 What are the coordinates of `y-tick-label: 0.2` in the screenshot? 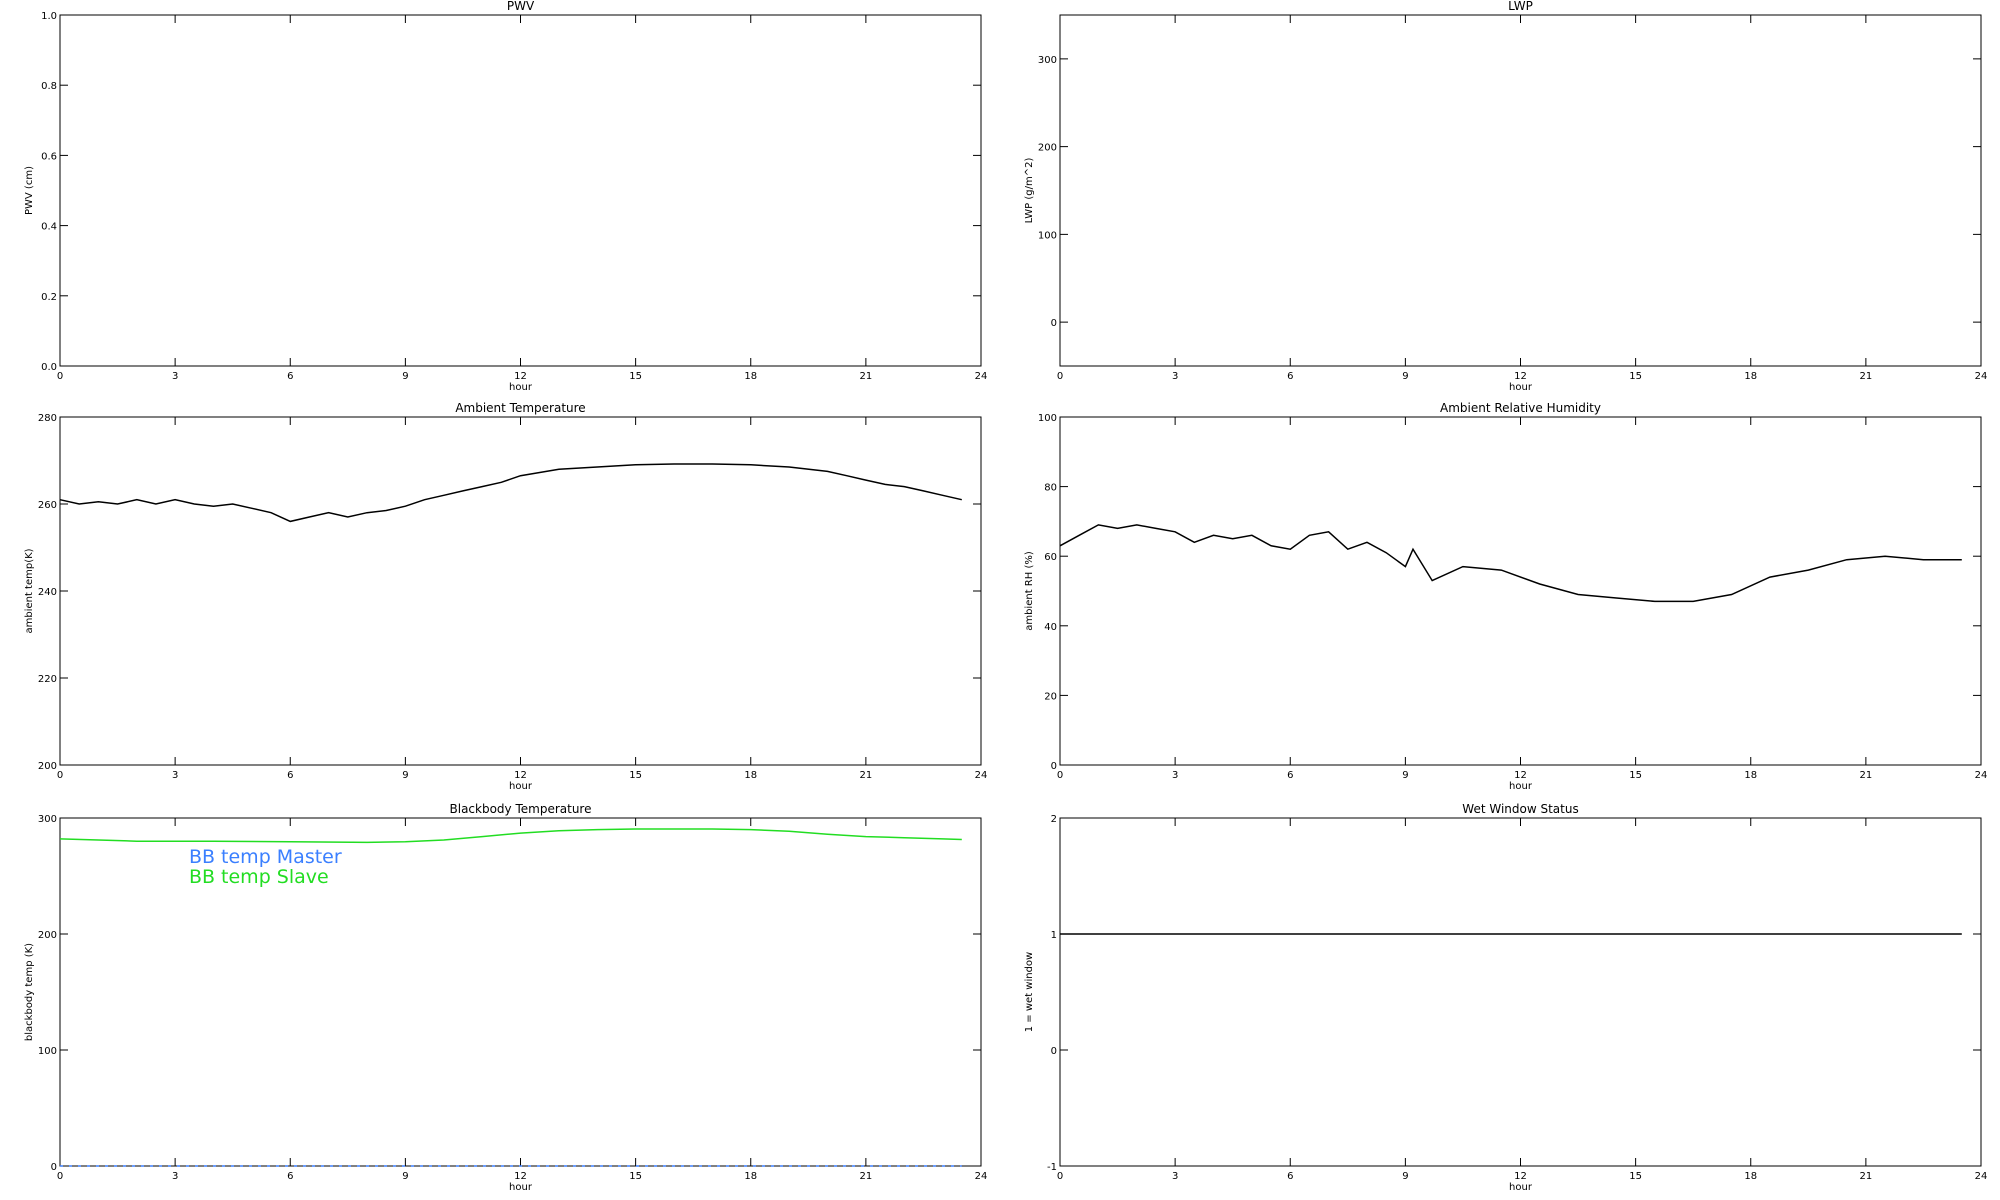 It's located at (49, 297).